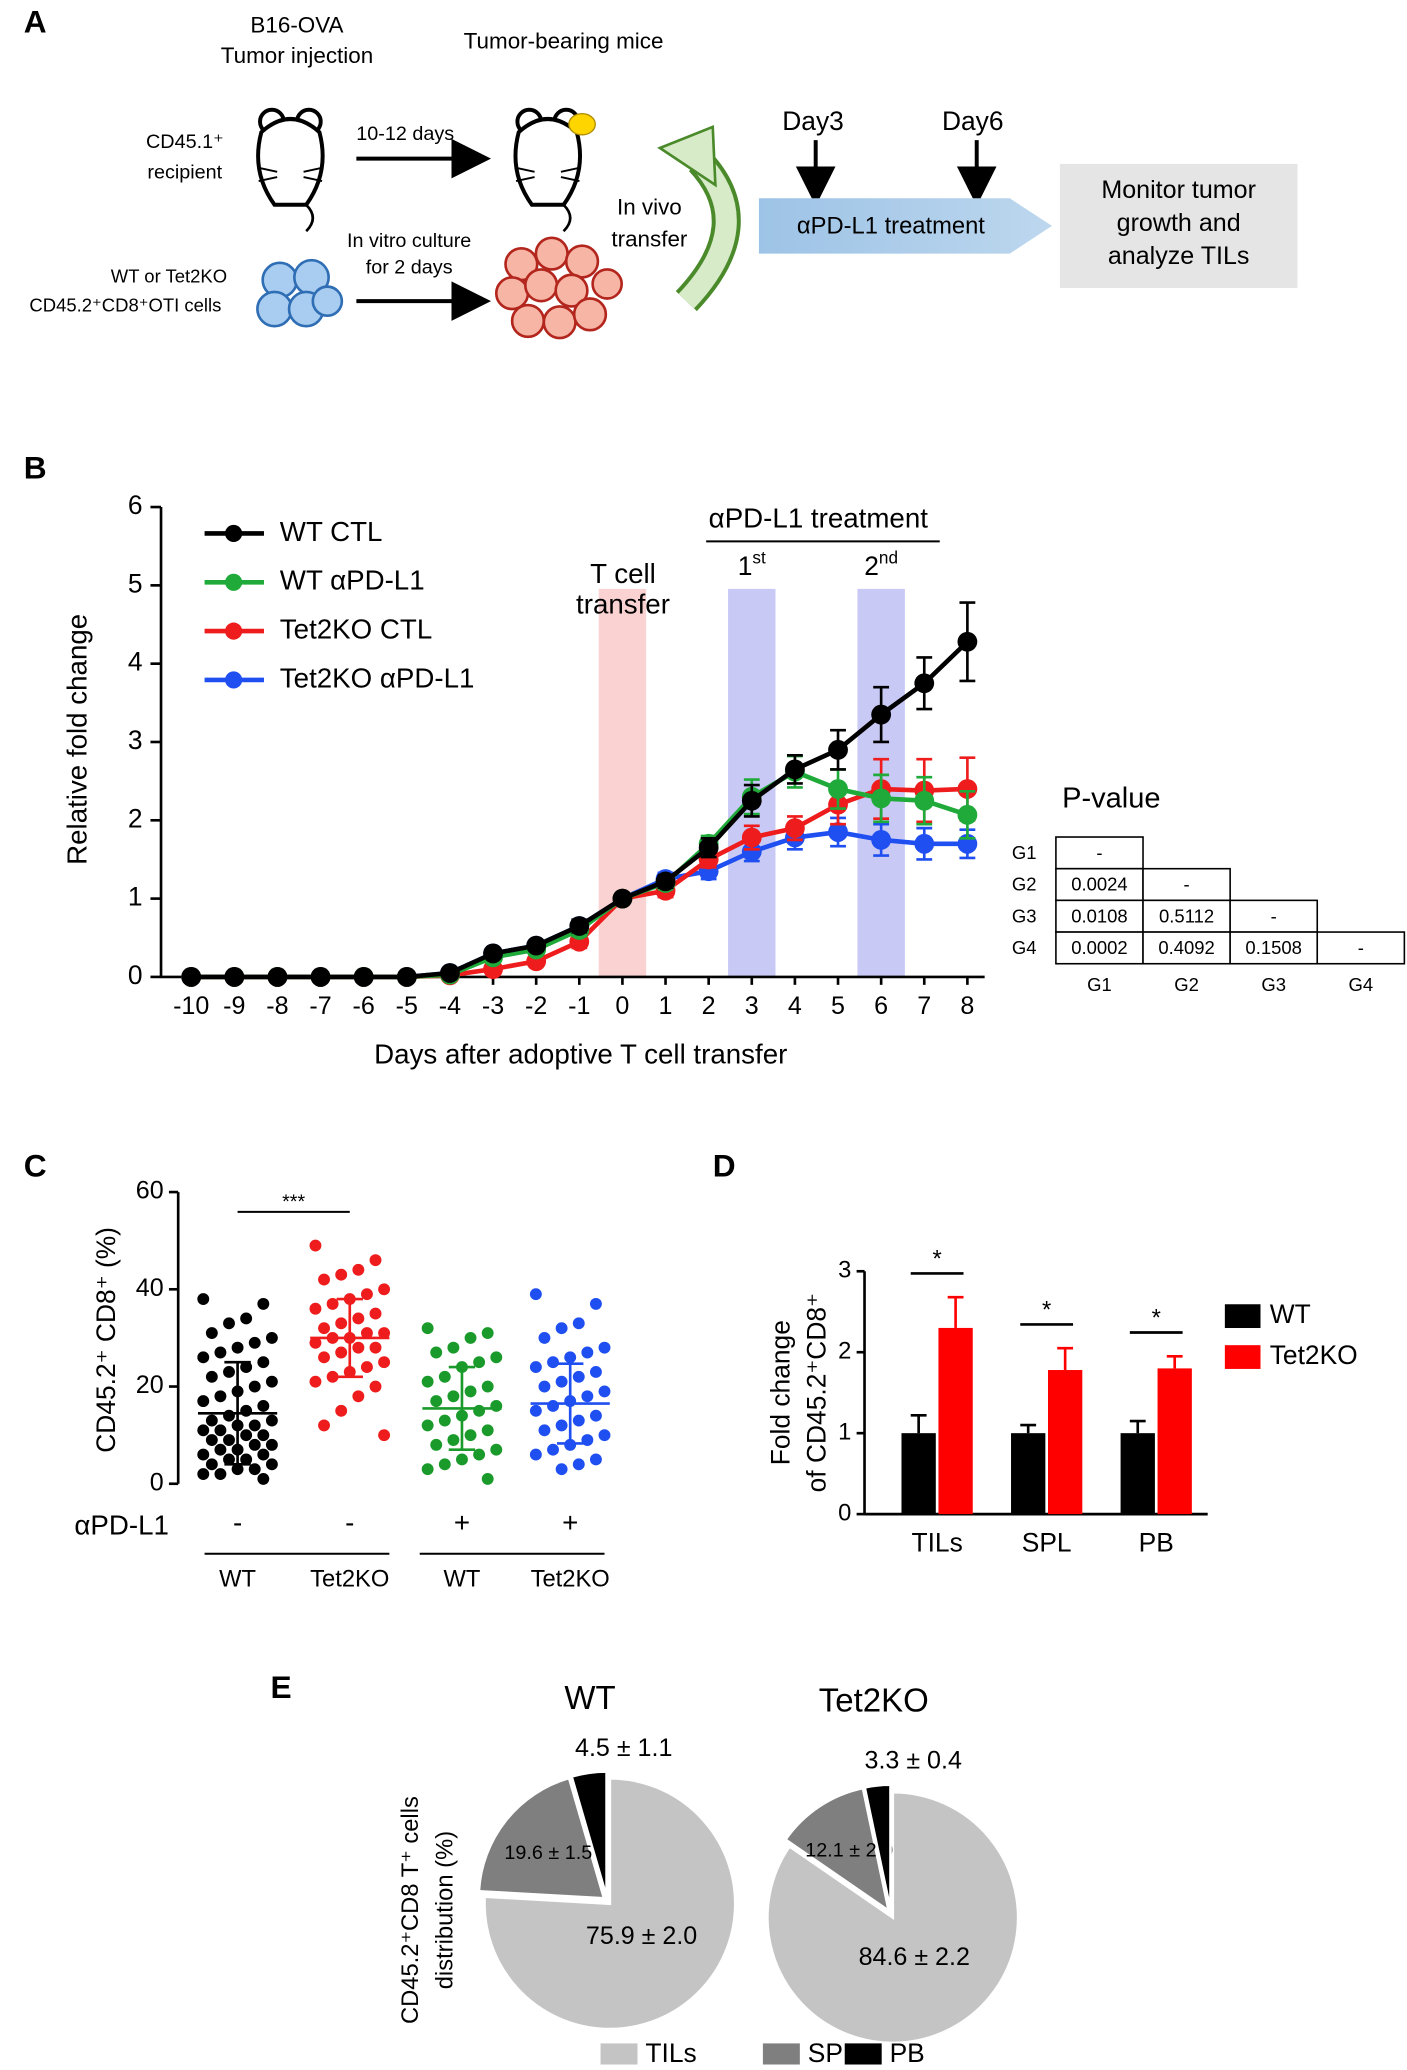  What do you see at coordinates (536, 1006) in the screenshot?
I see `x-tick-label: -2` at bounding box center [536, 1006].